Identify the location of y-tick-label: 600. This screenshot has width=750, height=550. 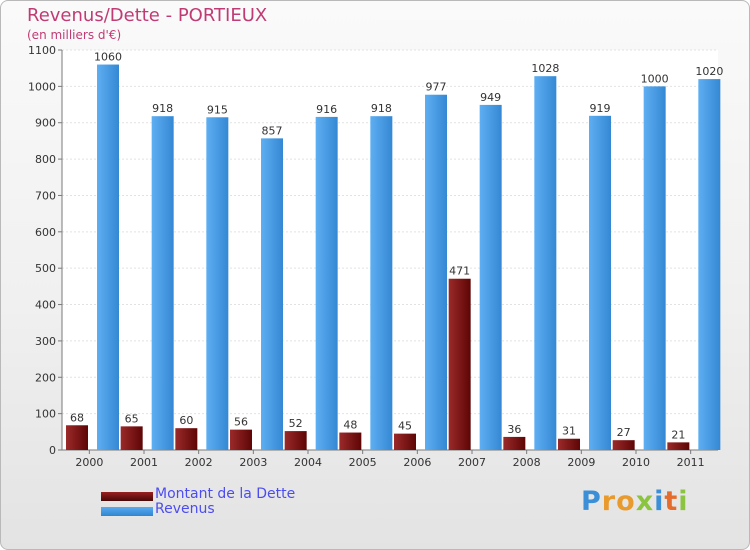
(45, 232).